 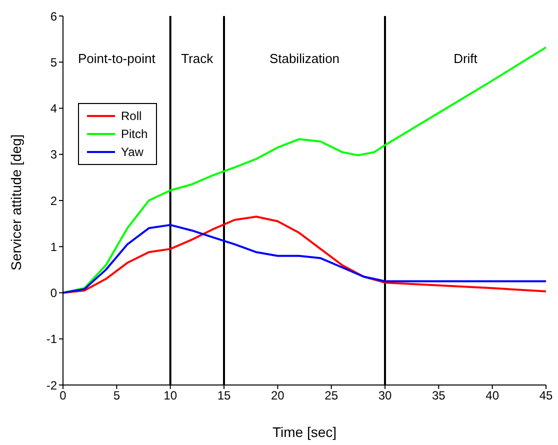 I want to click on x-tick-label: 25, so click(x=331, y=395).